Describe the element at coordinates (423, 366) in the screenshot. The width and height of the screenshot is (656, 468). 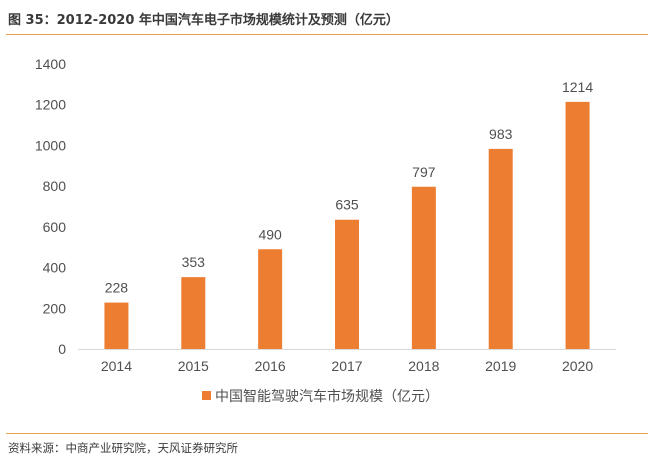
I see `x-tick-label: 2018` at that location.